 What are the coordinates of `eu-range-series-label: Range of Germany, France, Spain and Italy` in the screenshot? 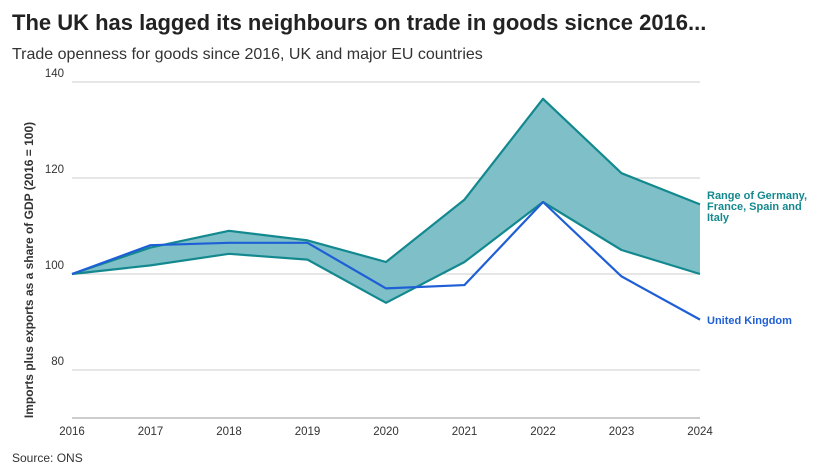 It's located at (757, 207).